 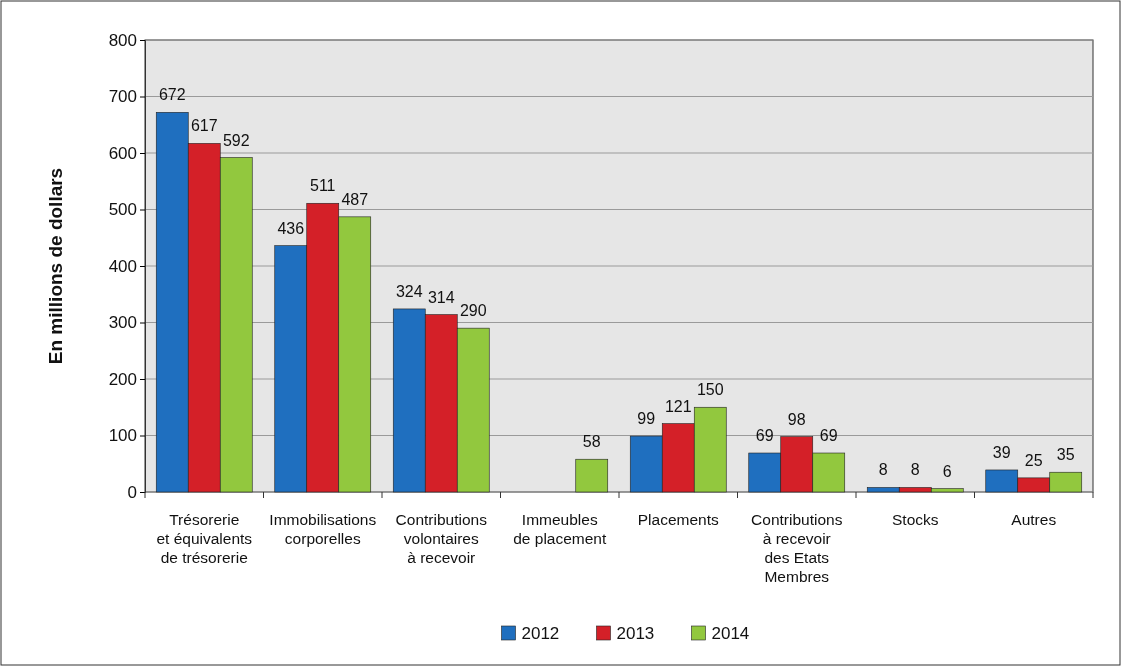 I want to click on y-axis-title: En millions de dollars, so click(x=55, y=266).